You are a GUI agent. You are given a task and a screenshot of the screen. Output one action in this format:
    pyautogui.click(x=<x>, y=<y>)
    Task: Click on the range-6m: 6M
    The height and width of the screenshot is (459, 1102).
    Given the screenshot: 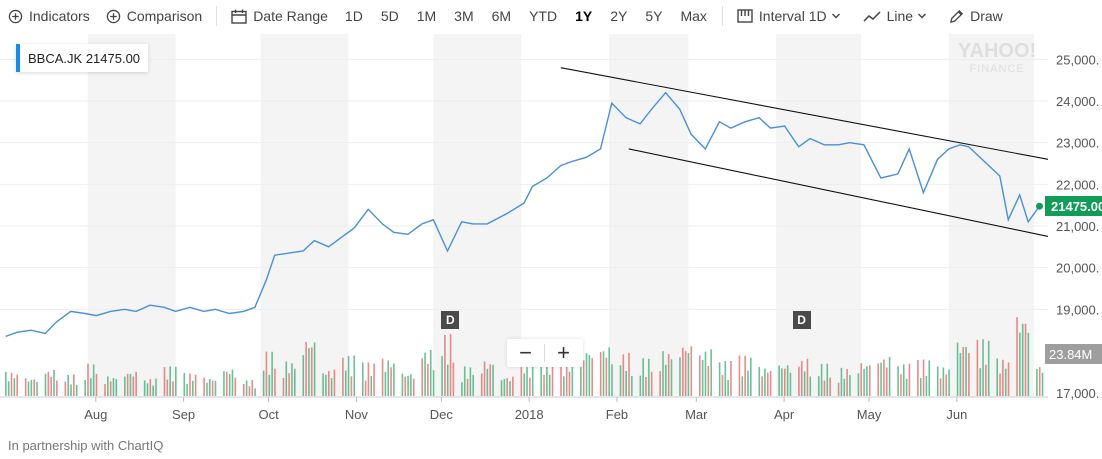 What is the action you would take?
    pyautogui.click(x=501, y=16)
    